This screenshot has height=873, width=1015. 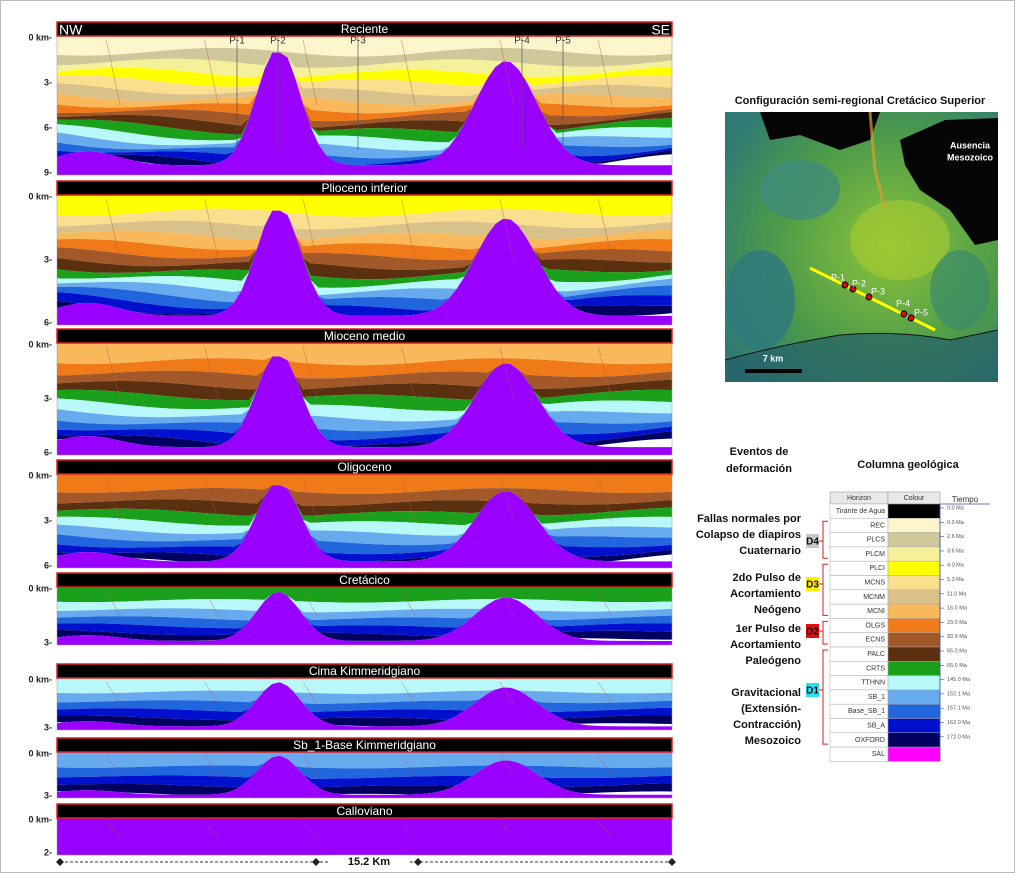 What do you see at coordinates (908, 465) in the screenshot?
I see `column-title: Columna geológica` at bounding box center [908, 465].